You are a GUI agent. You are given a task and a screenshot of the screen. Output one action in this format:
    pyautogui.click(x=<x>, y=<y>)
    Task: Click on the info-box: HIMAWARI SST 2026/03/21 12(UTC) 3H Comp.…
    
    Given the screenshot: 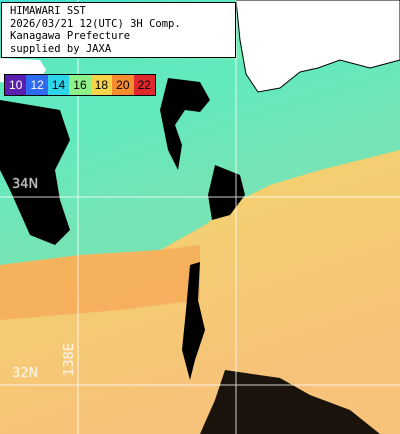 What is the action you would take?
    pyautogui.click(x=118, y=30)
    